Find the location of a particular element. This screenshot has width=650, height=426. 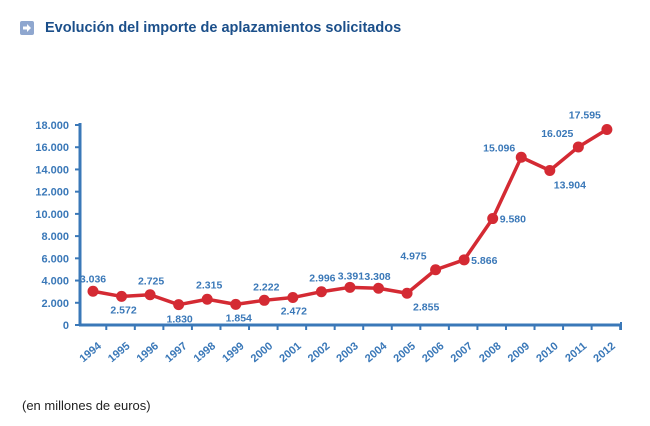

x-tick-label: 1995 is located at coordinates (119, 352).